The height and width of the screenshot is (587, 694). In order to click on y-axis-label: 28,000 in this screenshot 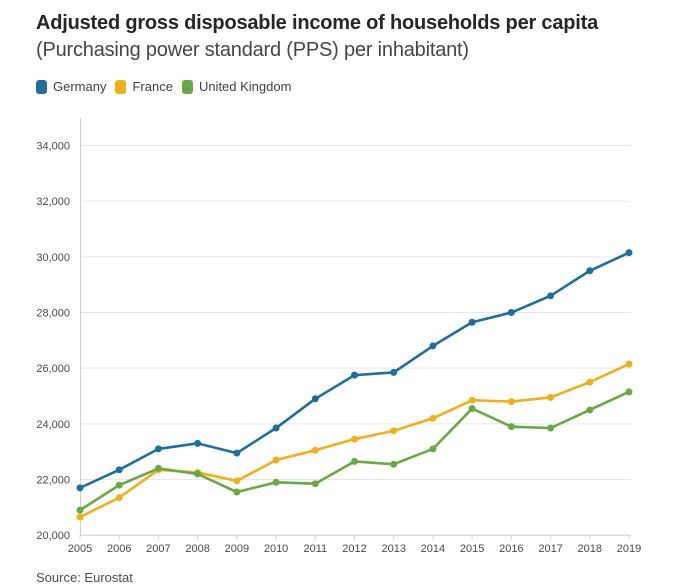, I will do `click(53, 314)`.